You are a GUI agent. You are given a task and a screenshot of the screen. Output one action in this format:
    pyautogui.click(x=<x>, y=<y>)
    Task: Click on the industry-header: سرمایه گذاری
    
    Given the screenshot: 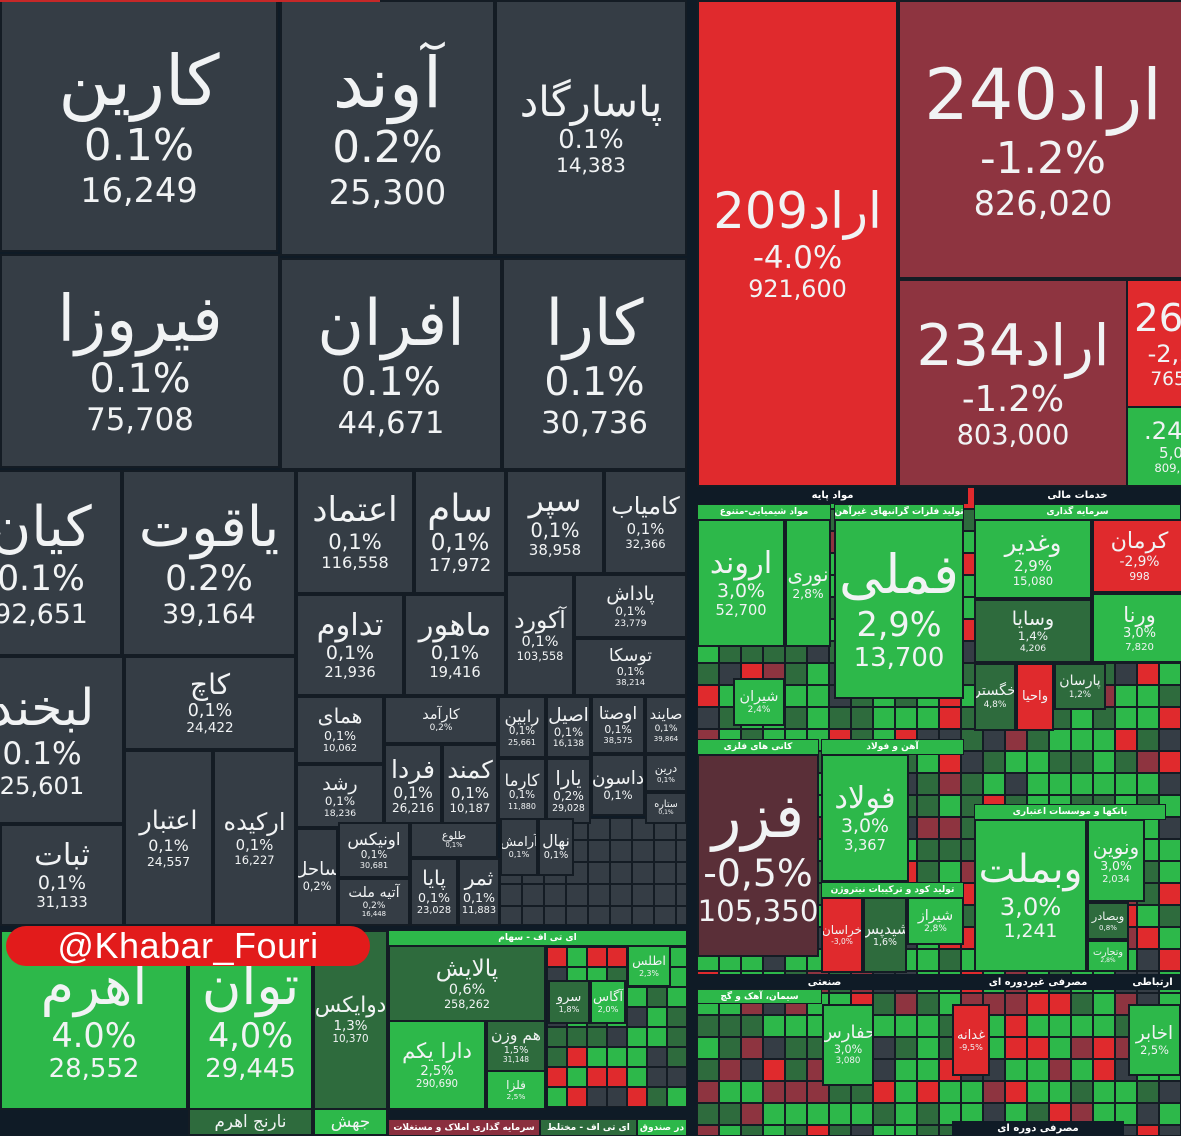 What is the action you would take?
    pyautogui.click(x=1077, y=512)
    